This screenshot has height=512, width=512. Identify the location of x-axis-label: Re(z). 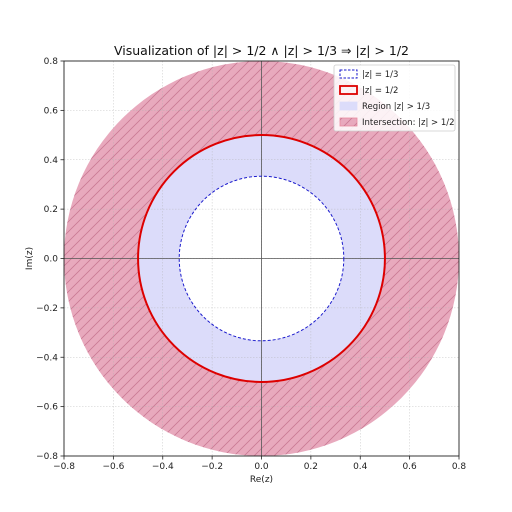
(261, 480).